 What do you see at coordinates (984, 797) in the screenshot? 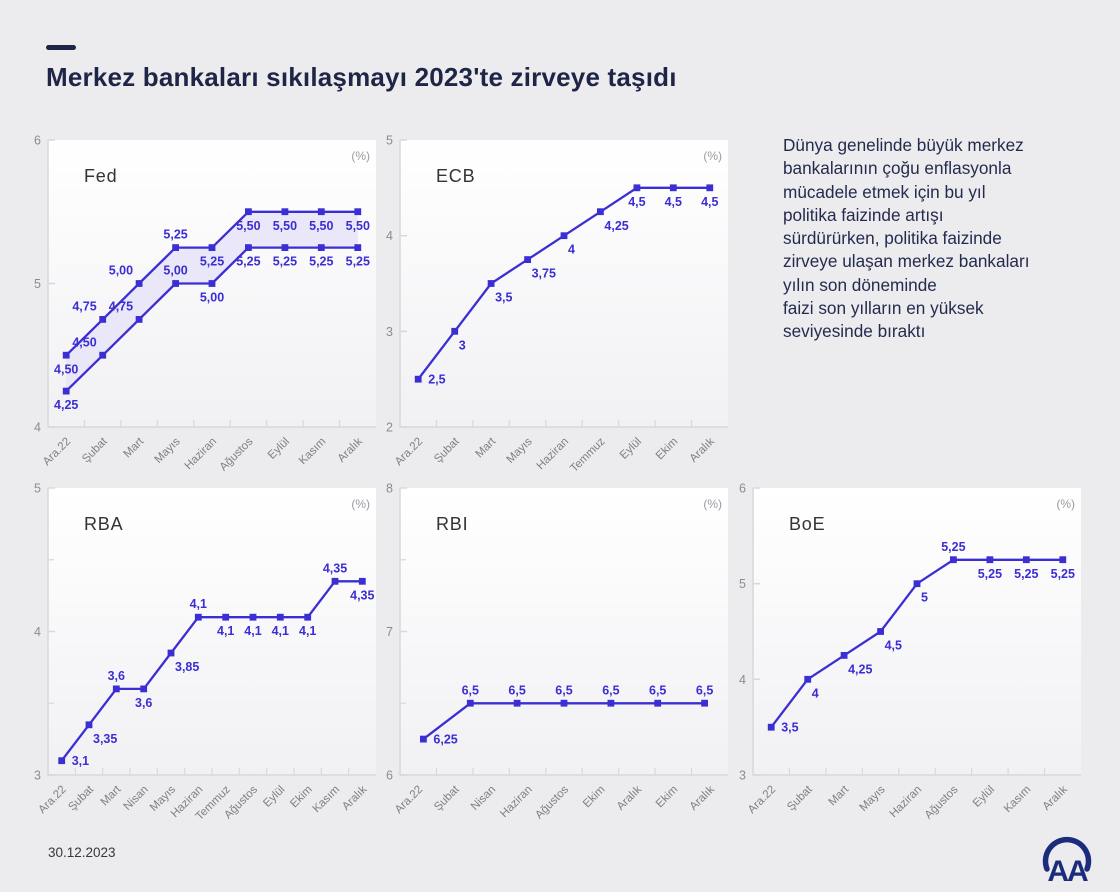
I see `svg-text: Eylül` at bounding box center [984, 797].